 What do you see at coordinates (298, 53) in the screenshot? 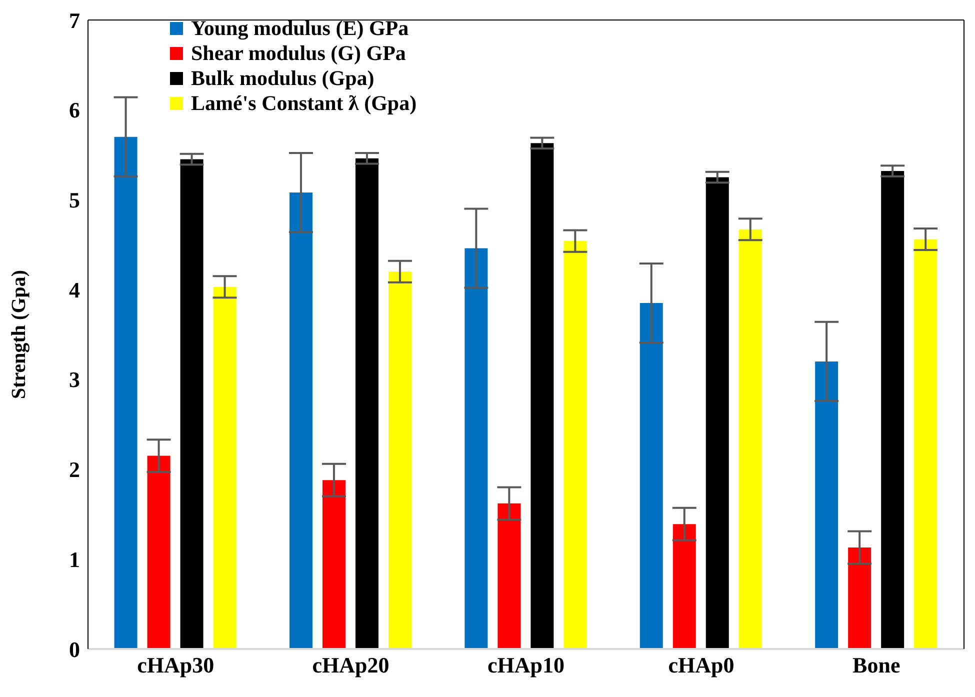
I see `legend-label: Shear modulus (G) GPa` at bounding box center [298, 53].